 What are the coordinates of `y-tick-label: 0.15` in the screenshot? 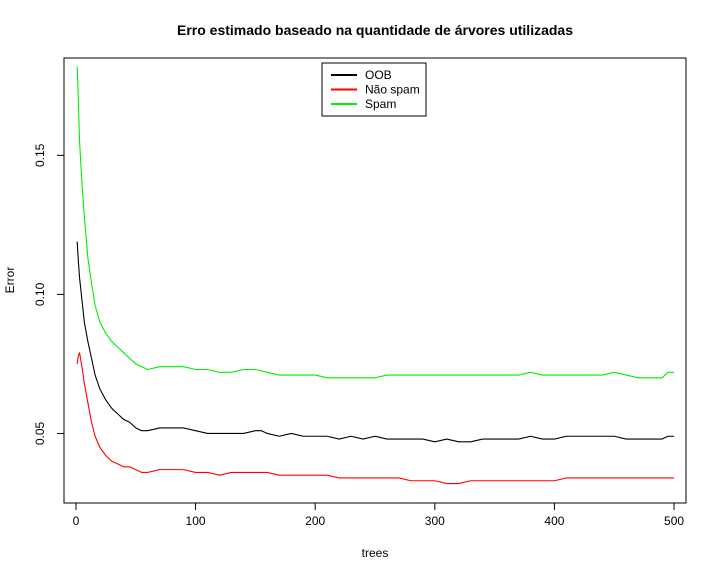 It's located at (40, 155).